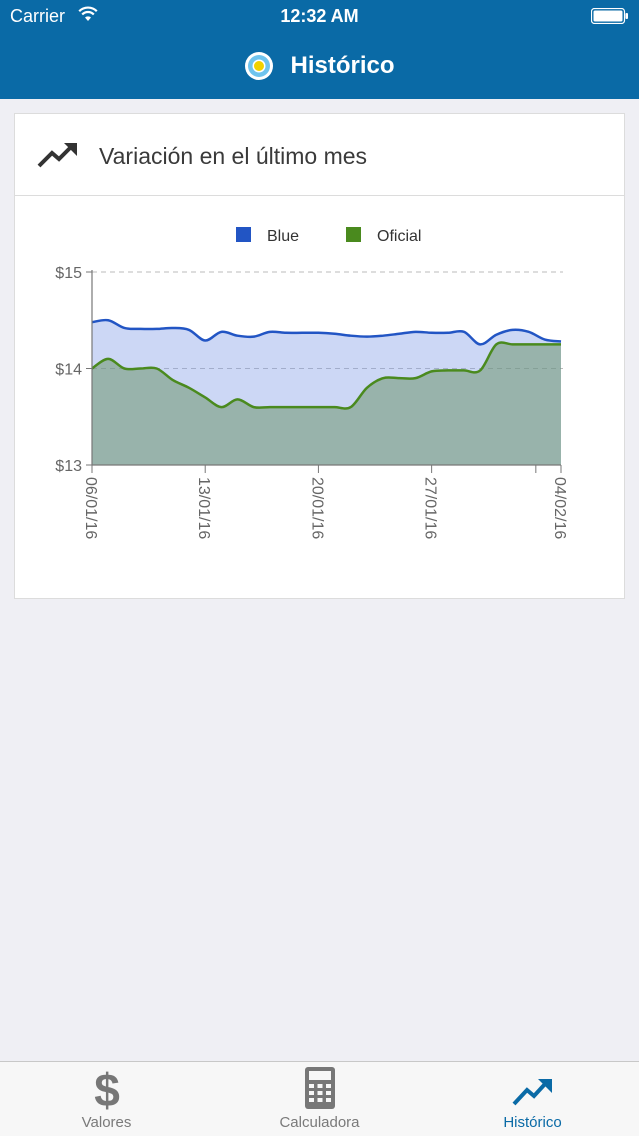 The image size is (639, 1136). Describe the element at coordinates (430, 508) in the screenshot. I see `x-tick-label: 27/01/16` at that location.